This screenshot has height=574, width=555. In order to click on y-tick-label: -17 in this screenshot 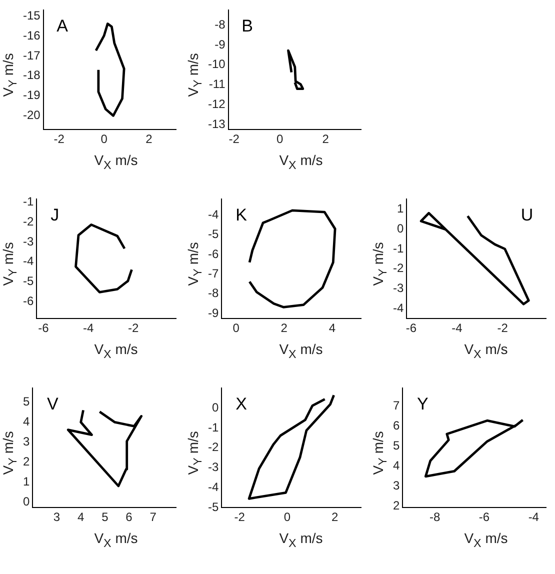, I will do `click(32, 55)`.